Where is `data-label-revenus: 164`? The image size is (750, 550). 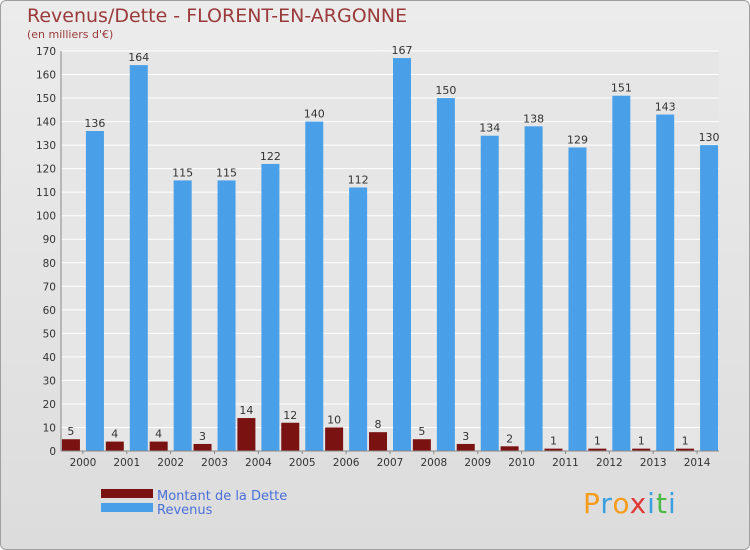 data-label-revenus: 164 is located at coordinates (138, 57).